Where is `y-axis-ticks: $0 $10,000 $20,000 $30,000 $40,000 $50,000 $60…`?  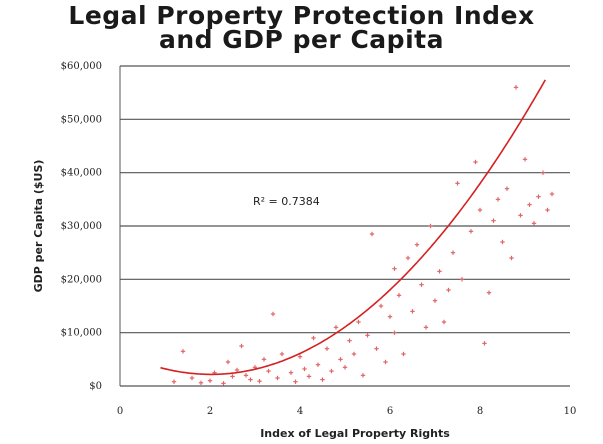 y-axis-ticks: $0 $10,000 $20,000 $30,000 $40,000 $50,000 $60… is located at coordinates (81, 226).